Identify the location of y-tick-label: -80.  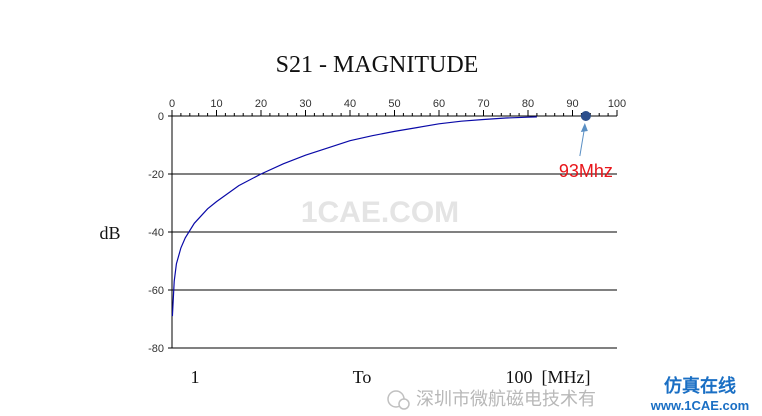
(156, 349).